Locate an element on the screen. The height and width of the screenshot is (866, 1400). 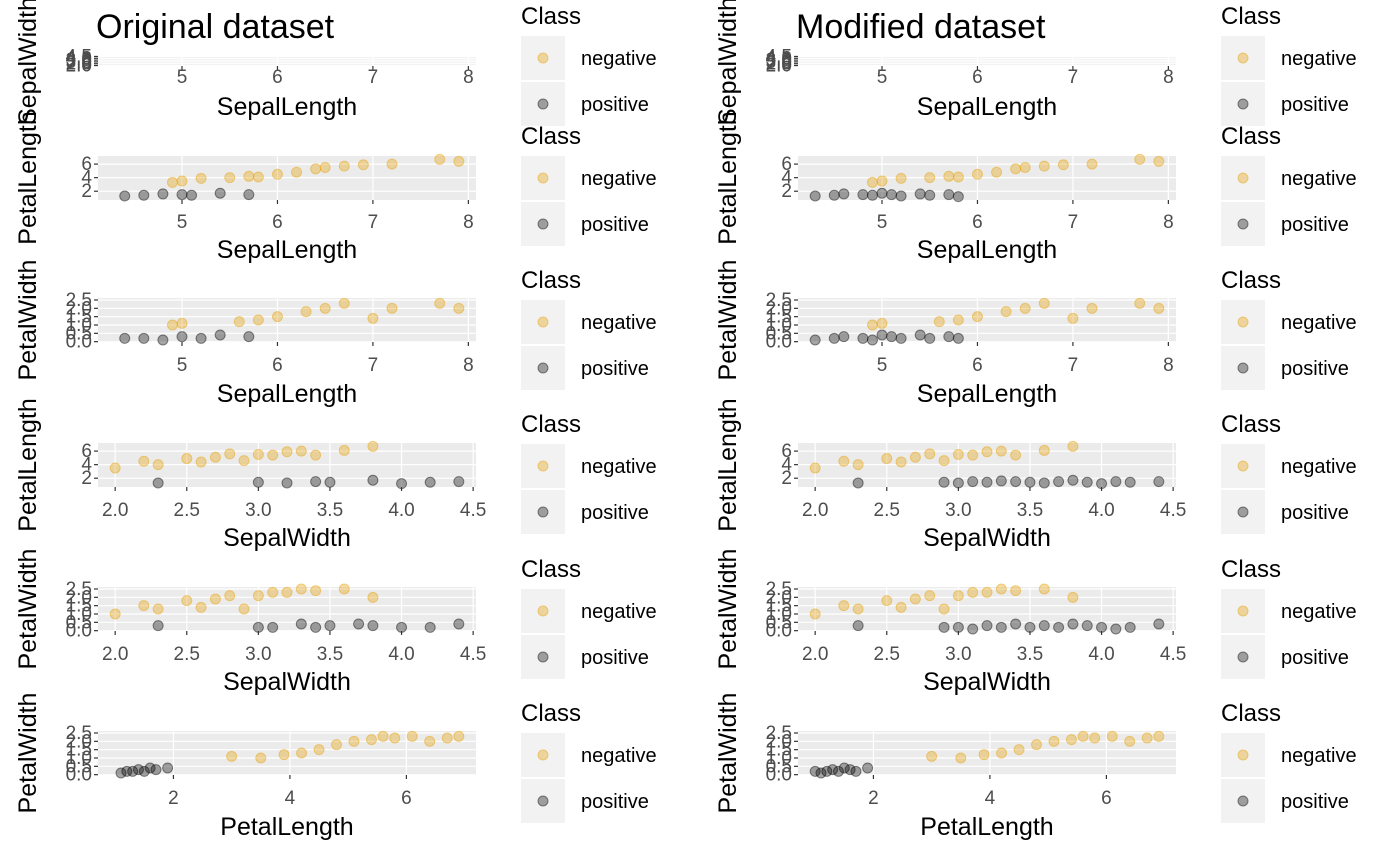
original-dataset-title: Original dataset is located at coordinates (215, 27).